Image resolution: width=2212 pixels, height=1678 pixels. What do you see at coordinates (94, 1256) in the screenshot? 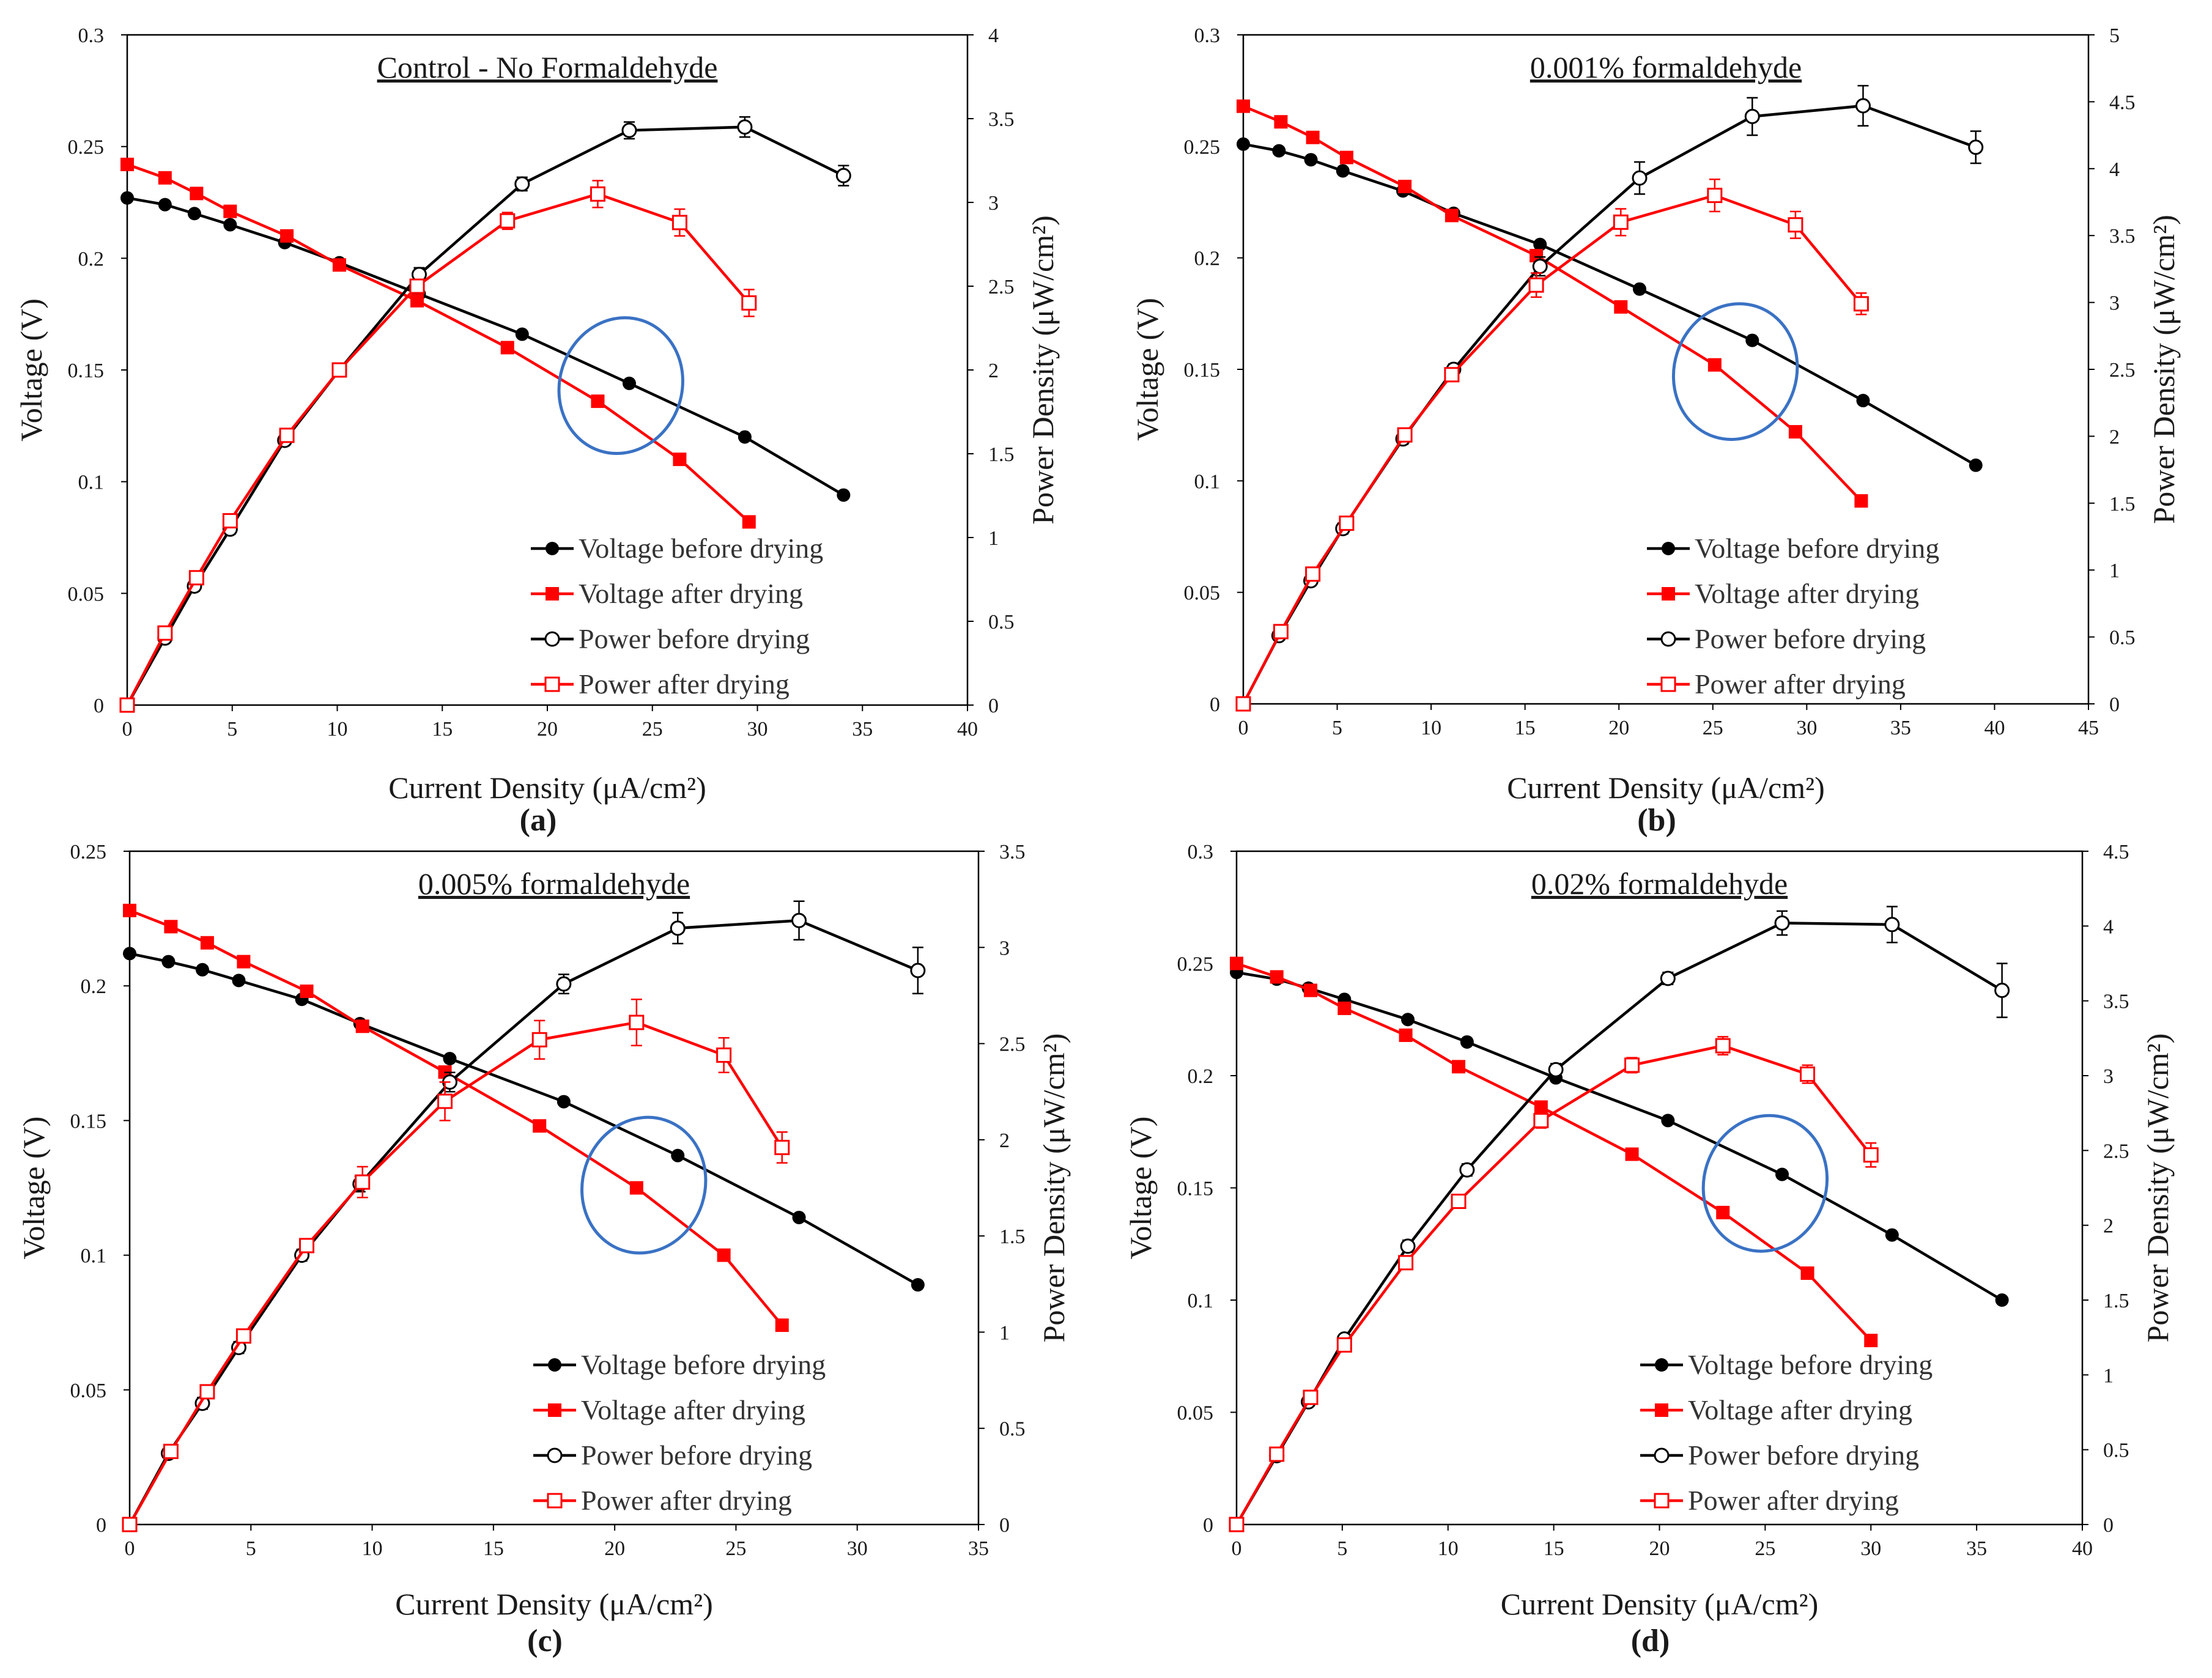
I see `y-tick-label: 0.1` at bounding box center [94, 1256].